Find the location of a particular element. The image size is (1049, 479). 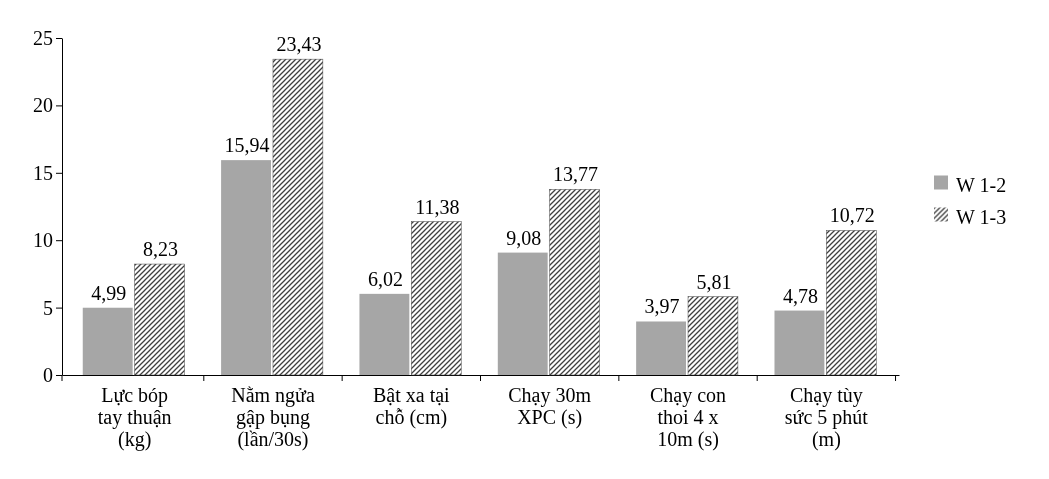

data-label: 6,02 is located at coordinates (385, 278).